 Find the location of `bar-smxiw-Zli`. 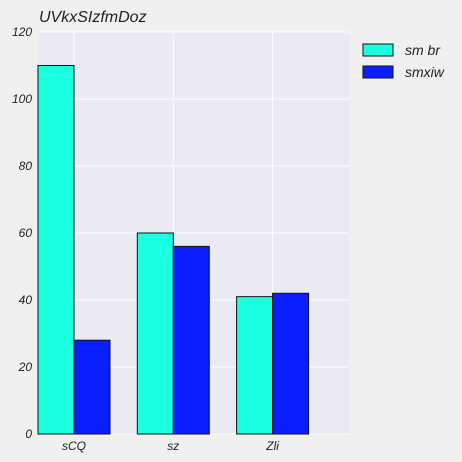

bar-smxiw-Zli is located at coordinates (291, 363).